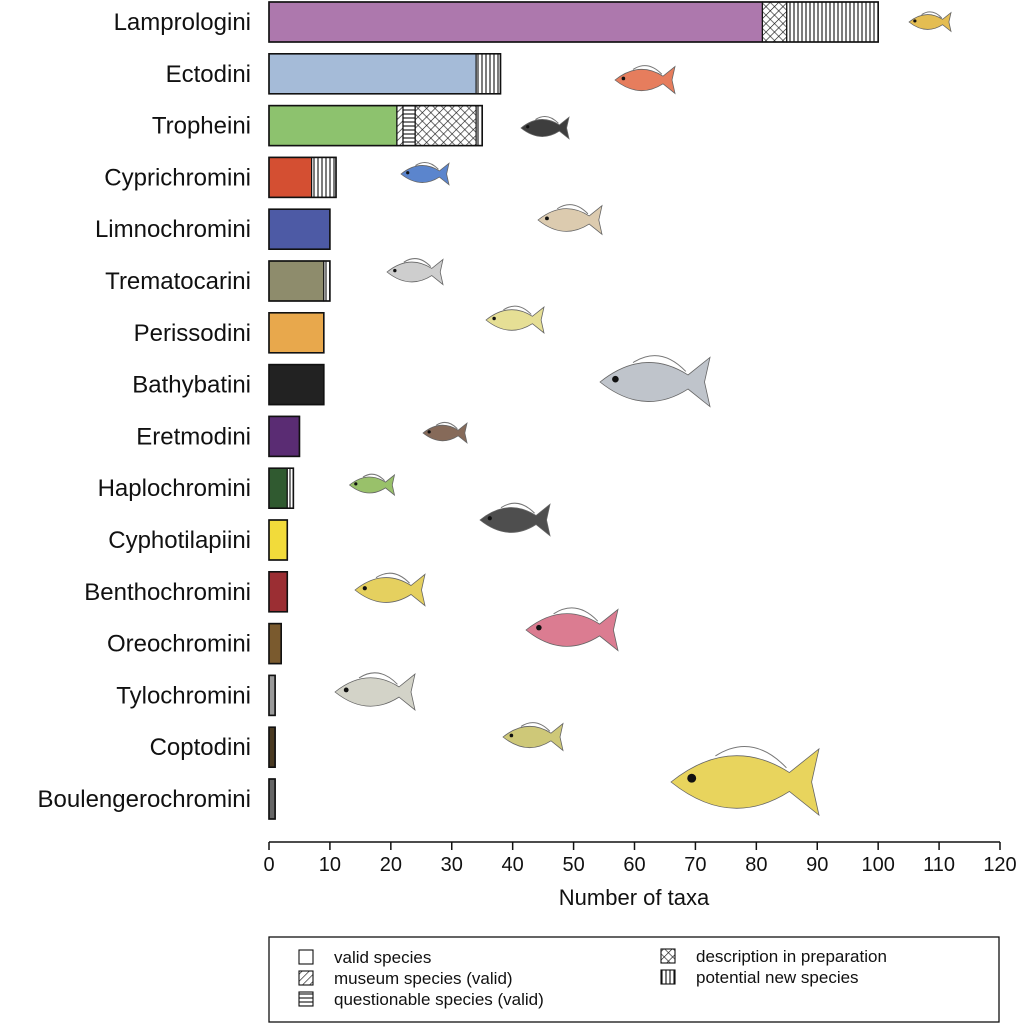 This screenshot has height=1024, width=1024. What do you see at coordinates (999, 865) in the screenshot?
I see `x-tick-label: 120` at bounding box center [999, 865].